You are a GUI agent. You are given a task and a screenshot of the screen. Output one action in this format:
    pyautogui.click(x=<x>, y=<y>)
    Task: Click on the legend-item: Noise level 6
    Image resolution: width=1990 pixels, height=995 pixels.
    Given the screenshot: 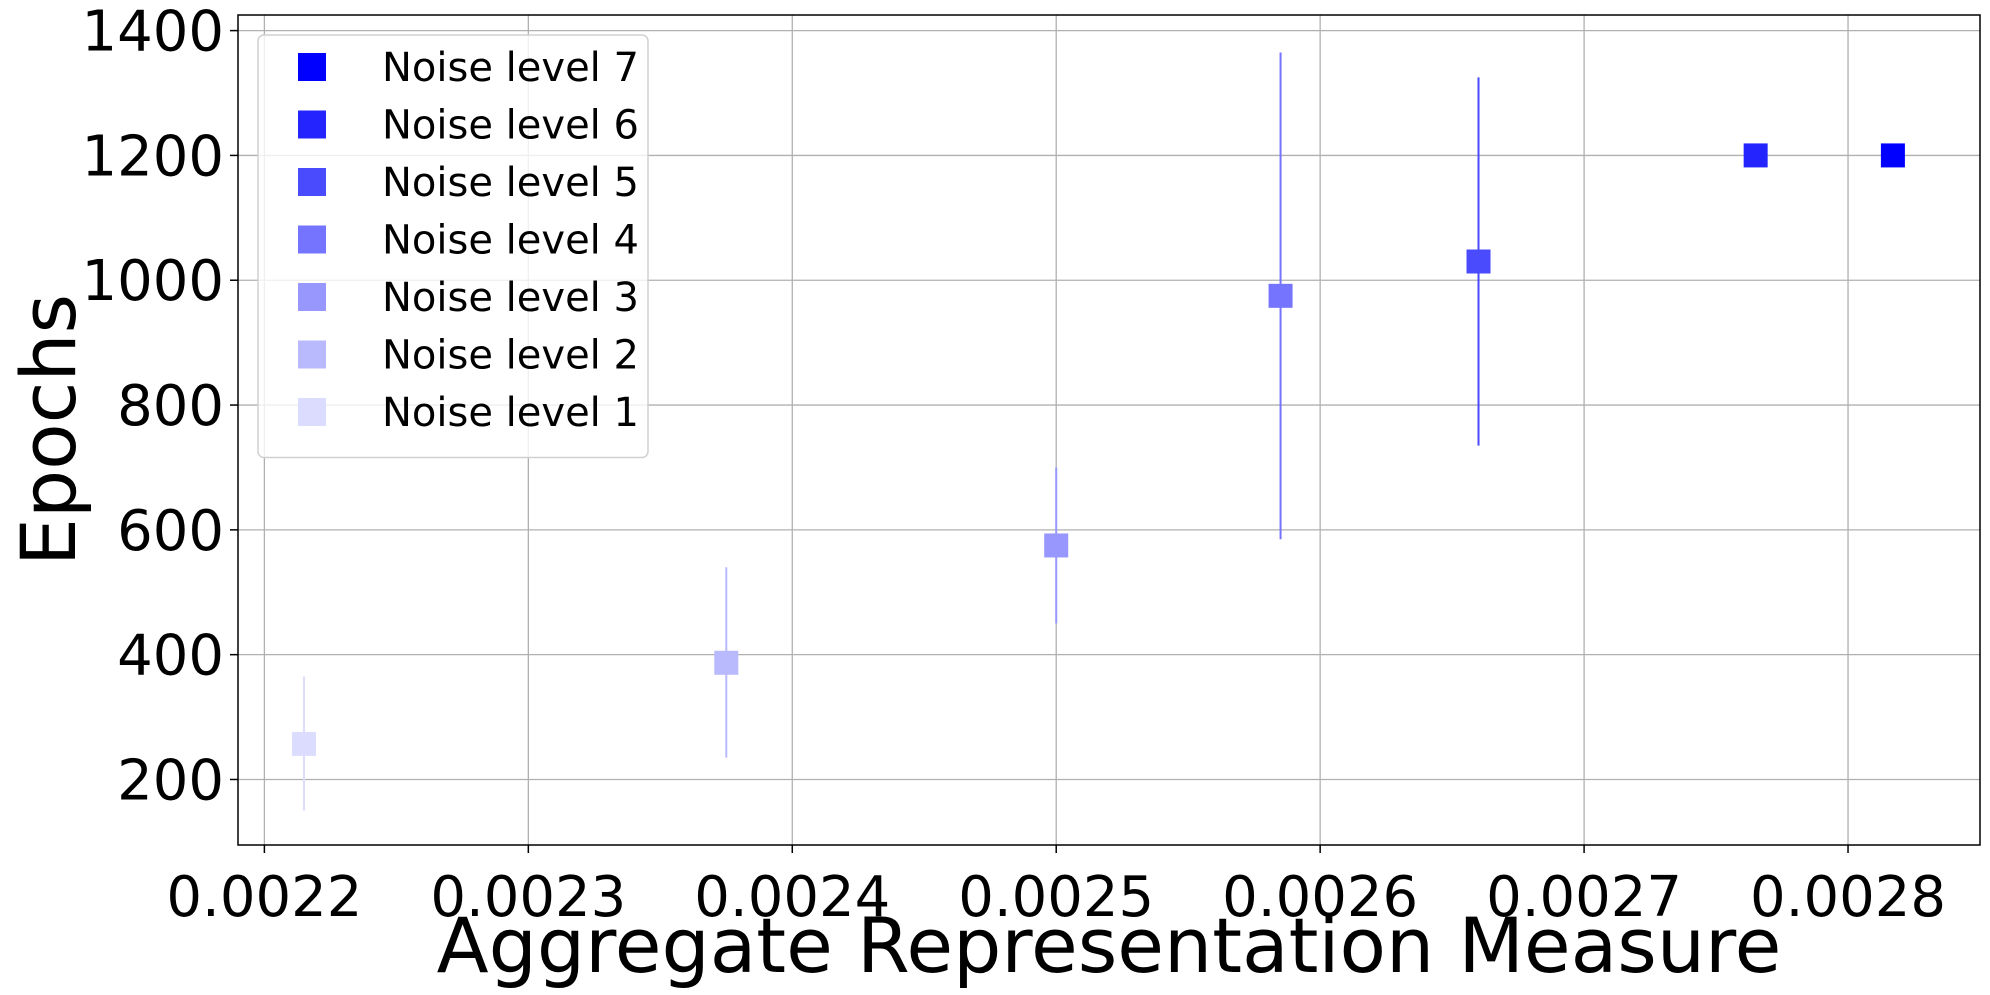 What is the action you would take?
    pyautogui.click(x=468, y=126)
    